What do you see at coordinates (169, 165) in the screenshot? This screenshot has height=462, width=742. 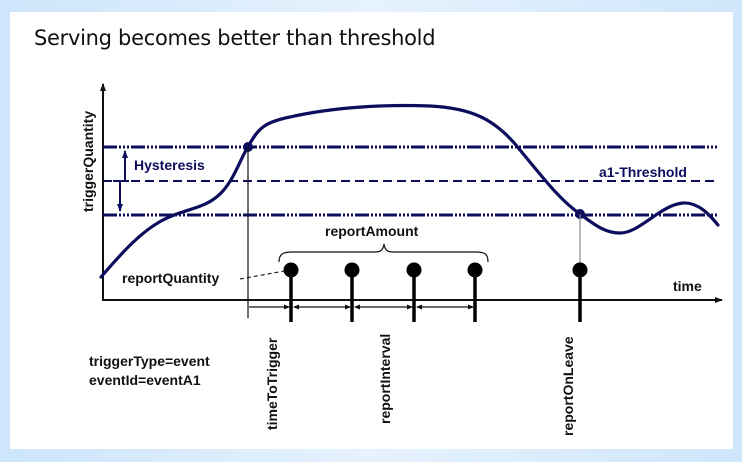 I see `hysteresis-label: Hysteresis` at bounding box center [169, 165].